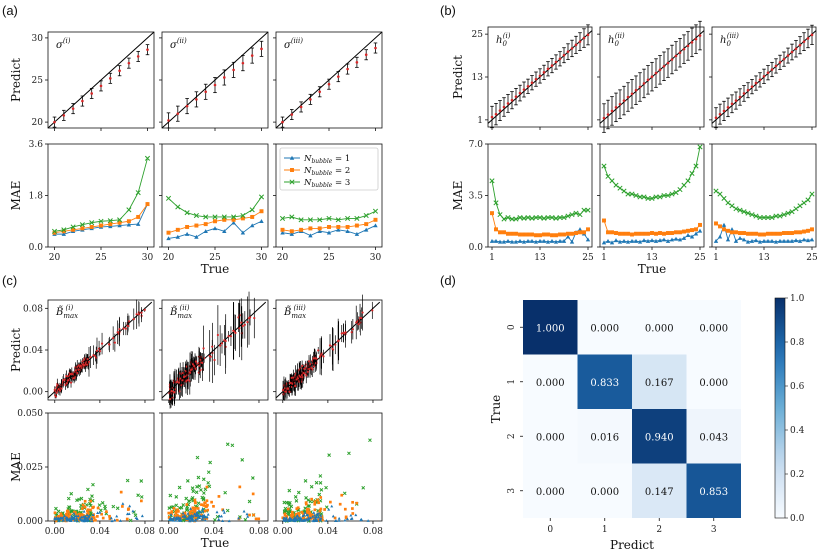 Image resolution: width=830 pixels, height=555 pixels. I want to click on x-tick-label: 0, so click(550, 530).